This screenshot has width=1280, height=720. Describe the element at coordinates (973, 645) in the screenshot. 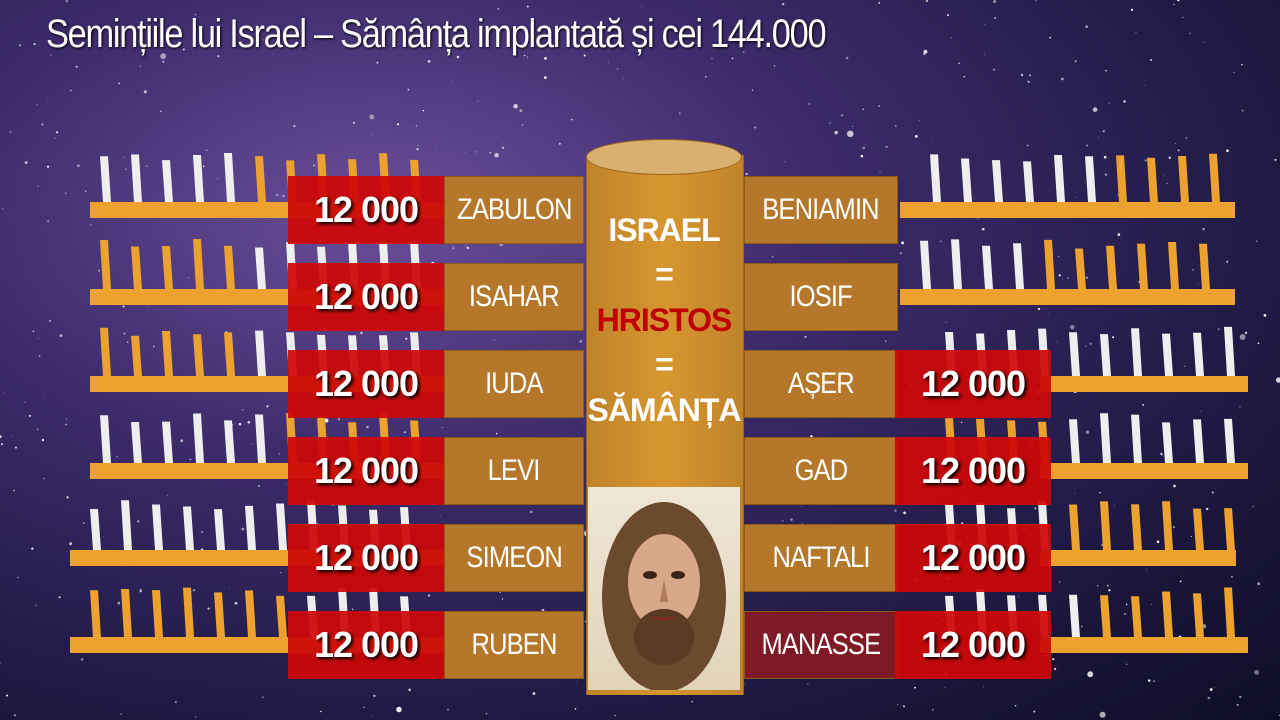

I see `right-count-box: 12 000` at that location.